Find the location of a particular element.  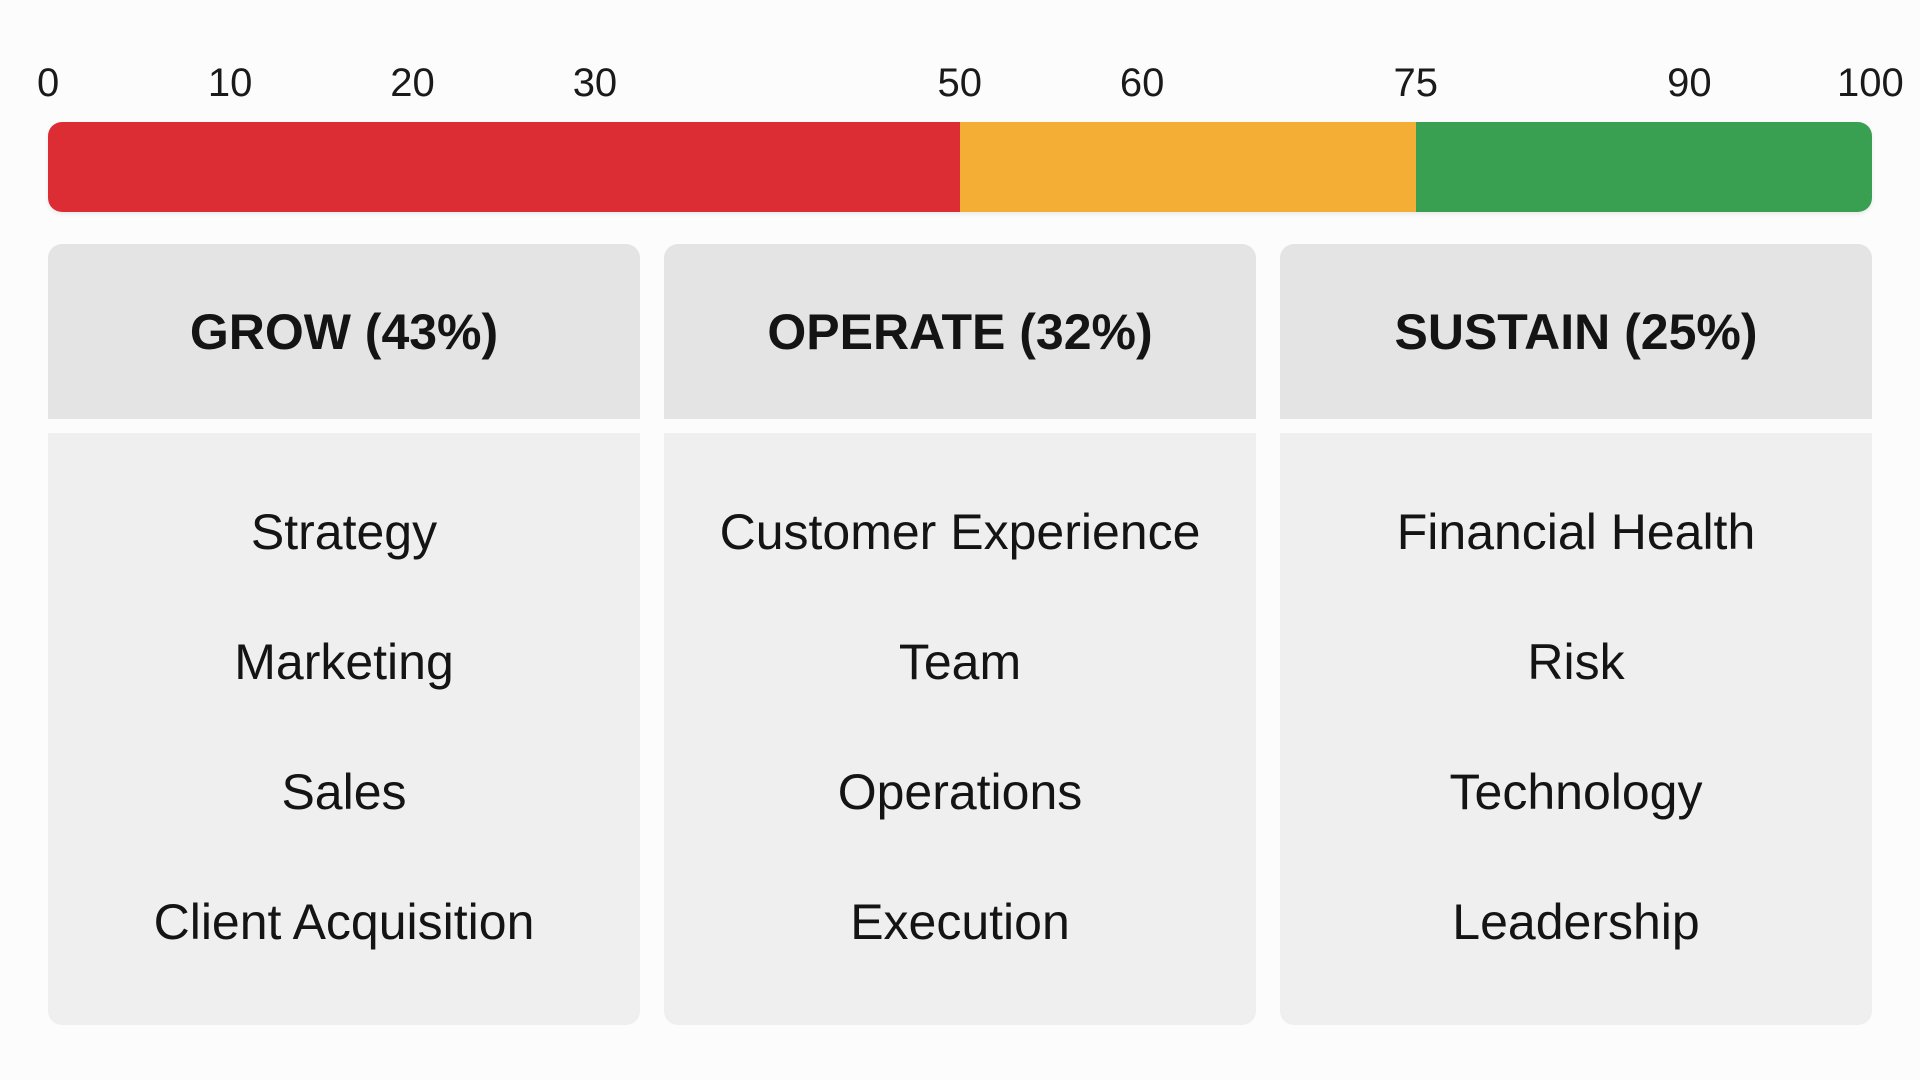

scale-segment-green is located at coordinates (1644, 167).